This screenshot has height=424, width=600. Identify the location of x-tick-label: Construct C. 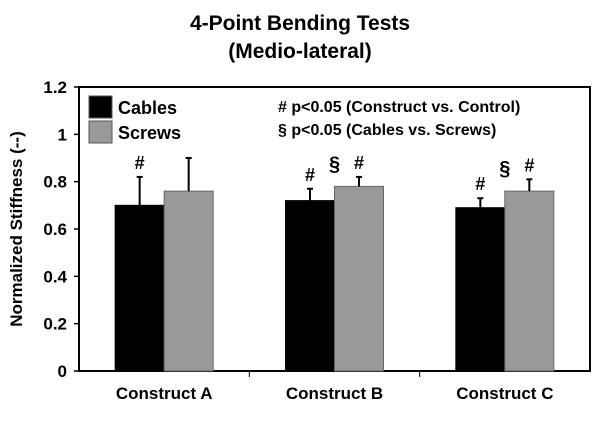
(504, 393).